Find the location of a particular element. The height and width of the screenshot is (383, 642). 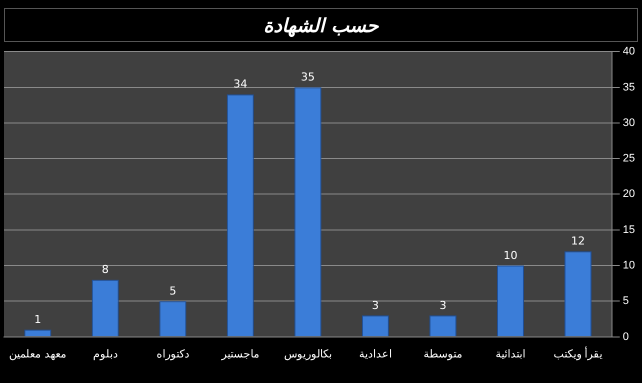

x-tick-label: ماجستير is located at coordinates (240, 354).